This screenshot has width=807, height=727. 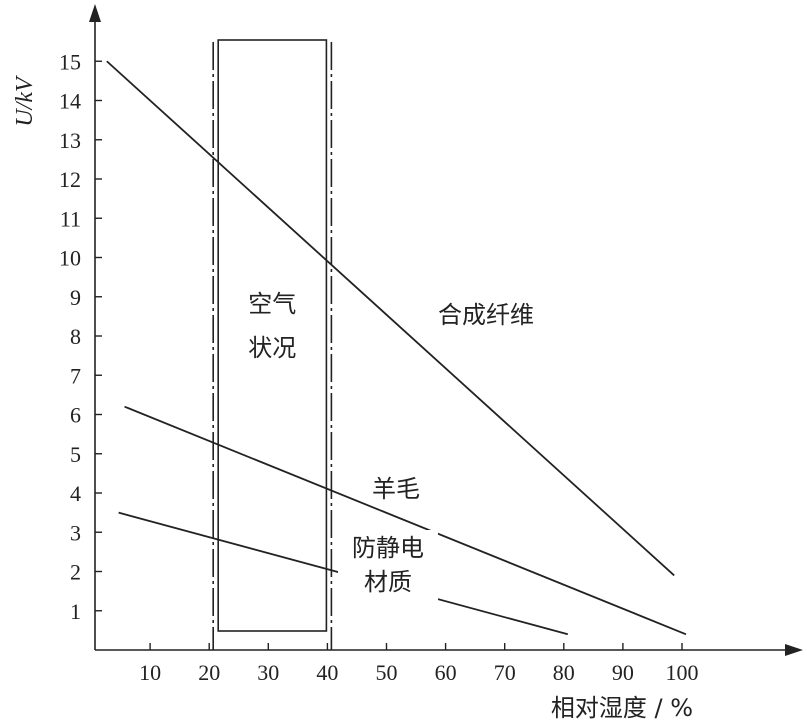 I want to click on x-tick-label: 70, so click(x=505, y=672).